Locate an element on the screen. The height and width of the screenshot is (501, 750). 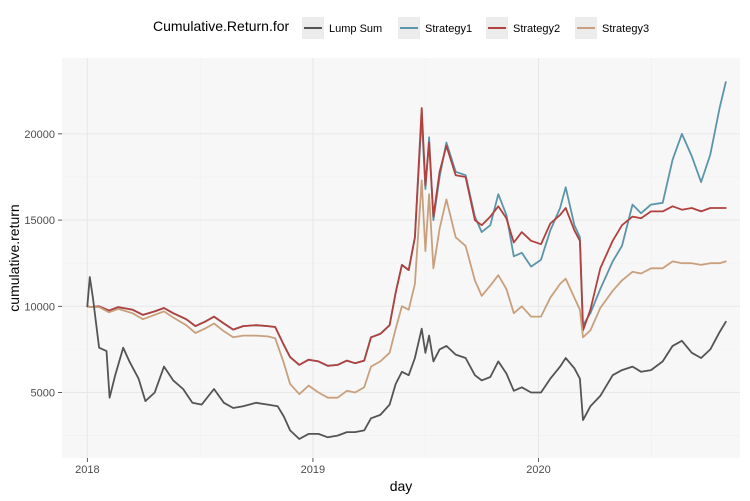
legend-item-lump-sum: Lump Sum is located at coordinates (342, 28).